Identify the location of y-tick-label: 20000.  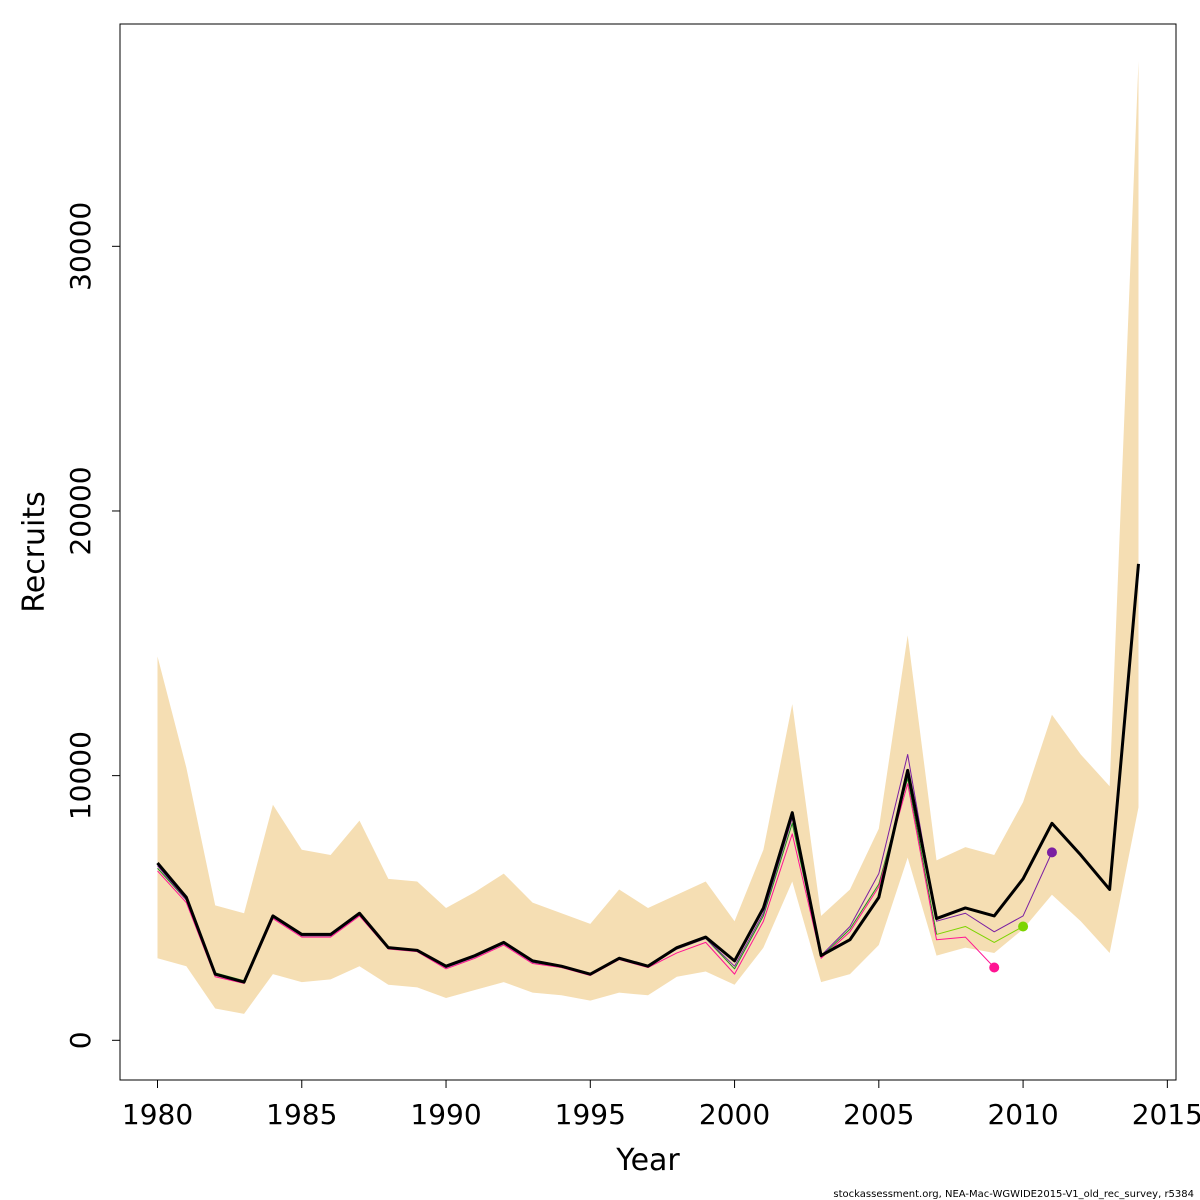
(80, 510).